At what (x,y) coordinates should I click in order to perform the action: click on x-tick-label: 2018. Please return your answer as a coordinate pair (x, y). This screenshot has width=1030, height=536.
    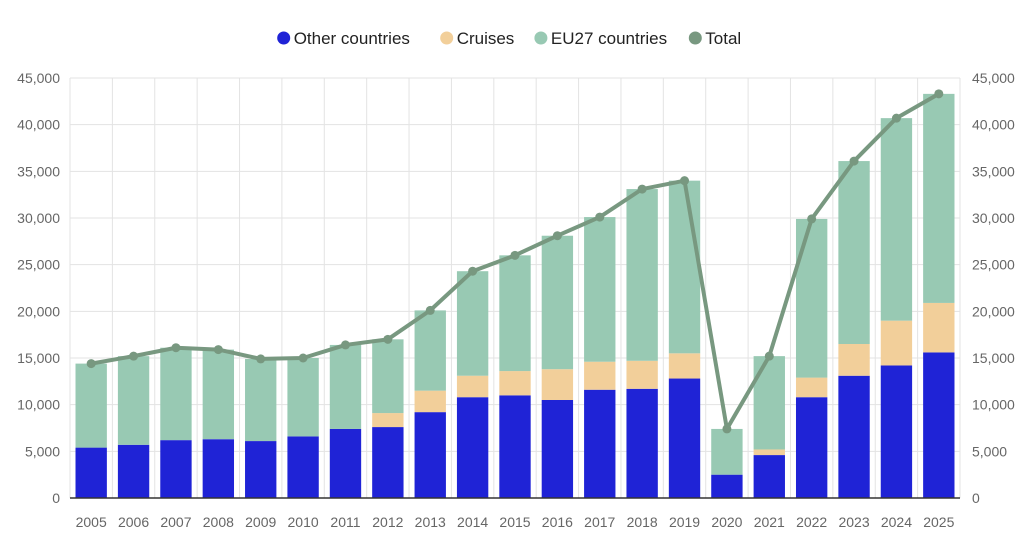
    Looking at the image, I should click on (642, 522).